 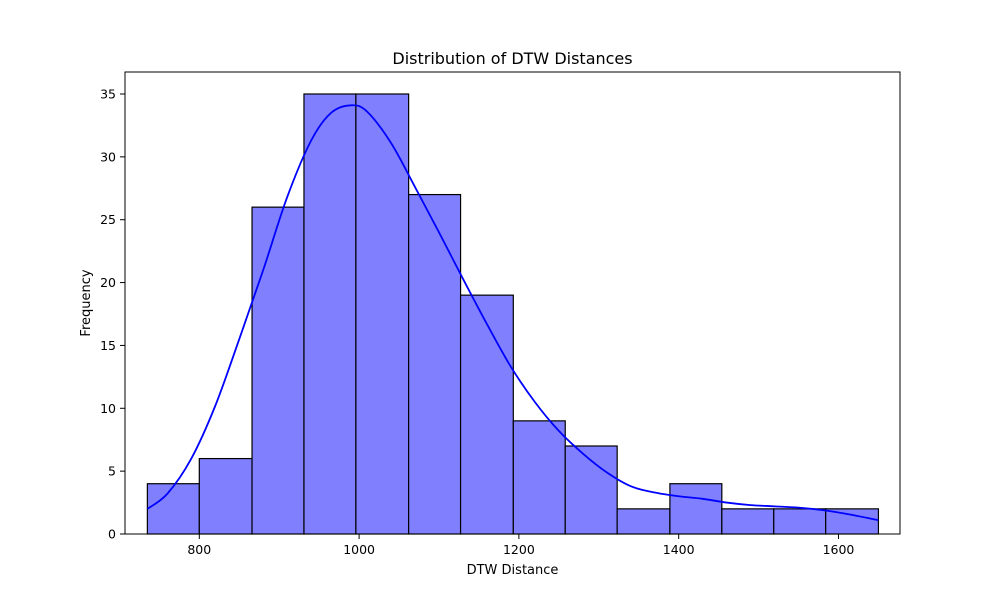 I want to click on y-tick-label: 10, so click(x=108, y=408).